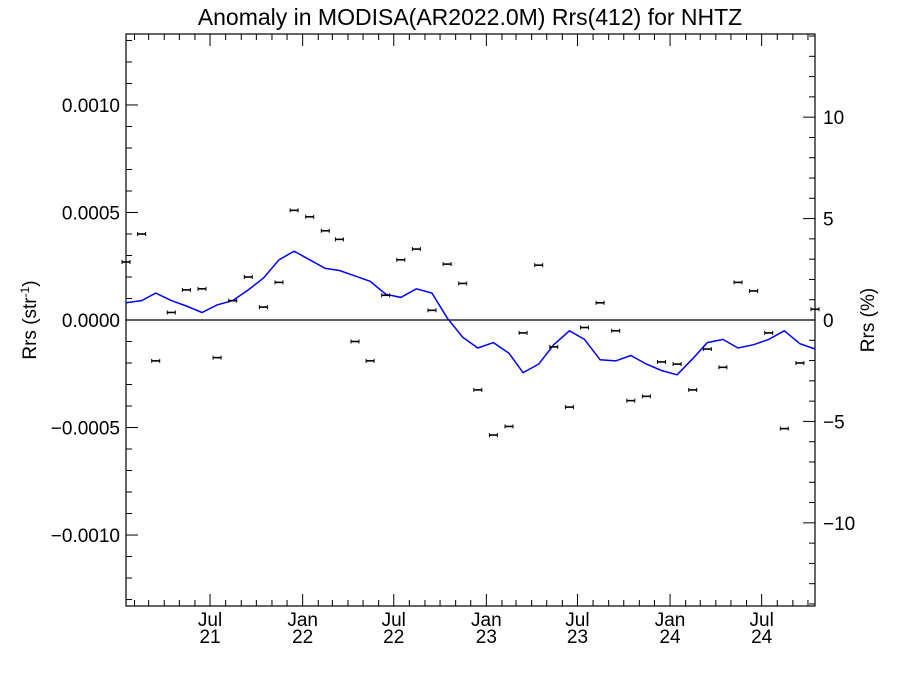 Image resolution: width=900 pixels, height=675 pixels. I want to click on y-axis-left: 0.0010 0.0005 0.0000 −0.0005 −0.0010, so click(94, 320).